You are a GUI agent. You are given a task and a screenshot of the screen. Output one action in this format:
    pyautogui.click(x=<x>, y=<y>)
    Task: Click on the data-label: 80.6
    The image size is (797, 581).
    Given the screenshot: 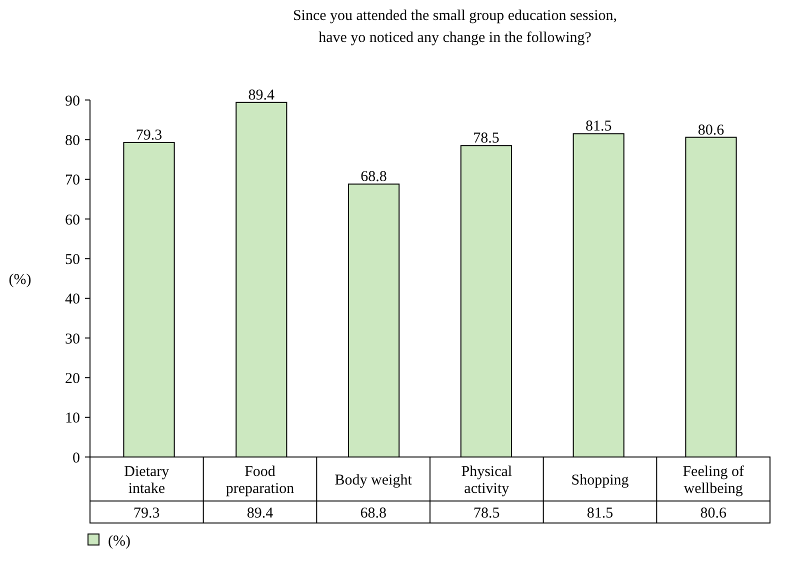 What is the action you would take?
    pyautogui.click(x=711, y=130)
    